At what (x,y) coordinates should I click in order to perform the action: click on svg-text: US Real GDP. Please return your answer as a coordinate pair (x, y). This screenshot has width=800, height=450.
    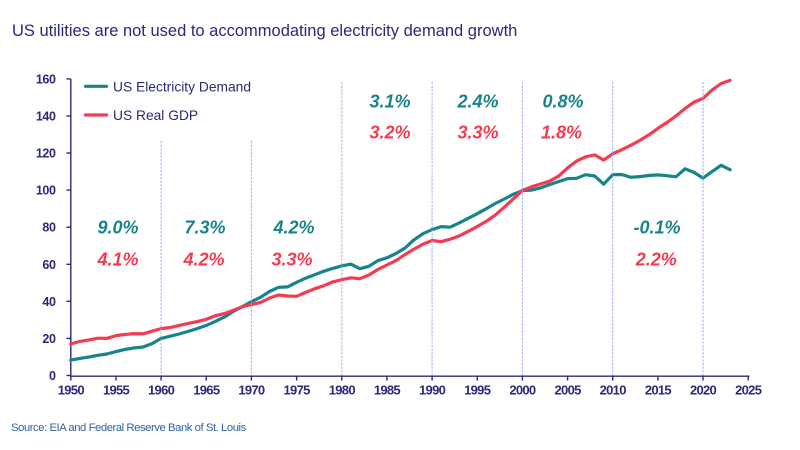
    Looking at the image, I should click on (155, 115).